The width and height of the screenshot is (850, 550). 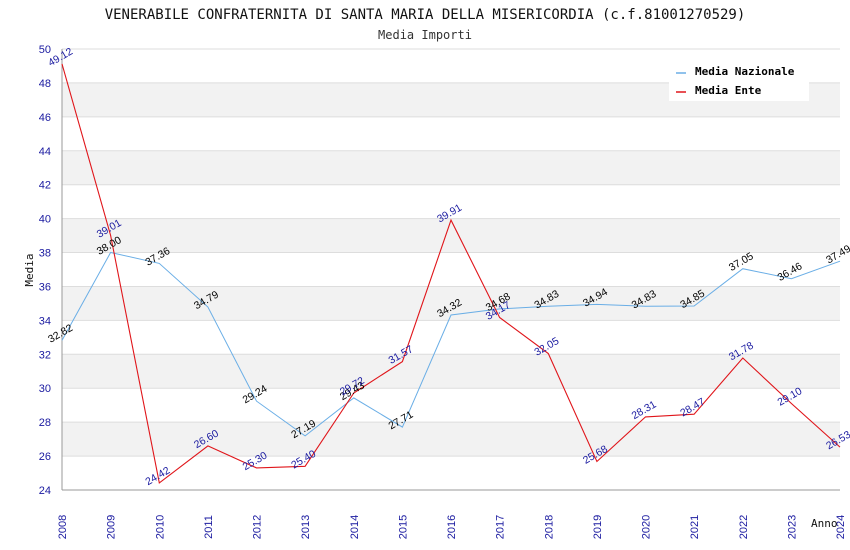 I want to click on legend-label-media-nazionale: Media Nazionale, so click(x=745, y=71).